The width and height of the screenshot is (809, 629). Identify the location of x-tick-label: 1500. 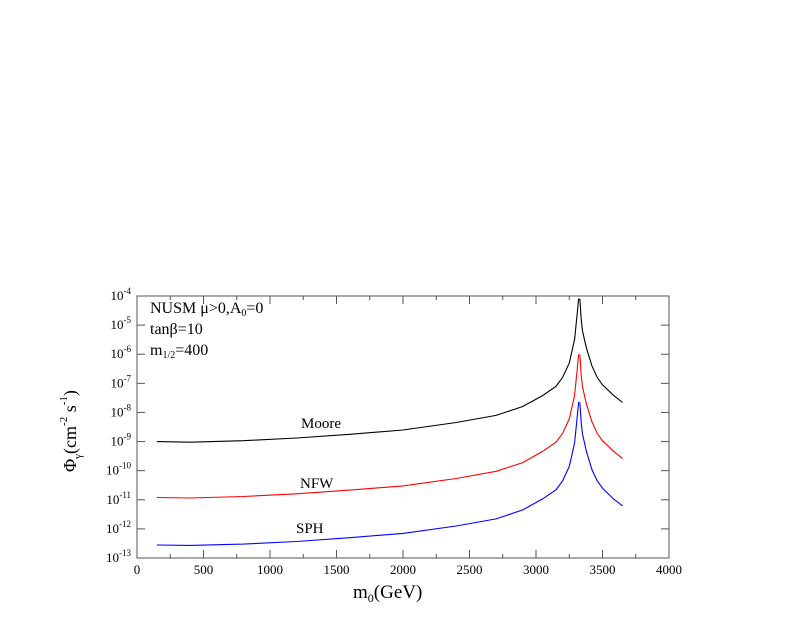
(337, 569).